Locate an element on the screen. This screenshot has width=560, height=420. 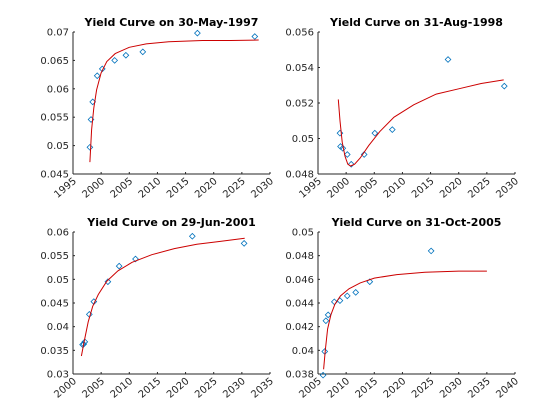
y-tick-label: 0.07 is located at coordinates (58, 33).